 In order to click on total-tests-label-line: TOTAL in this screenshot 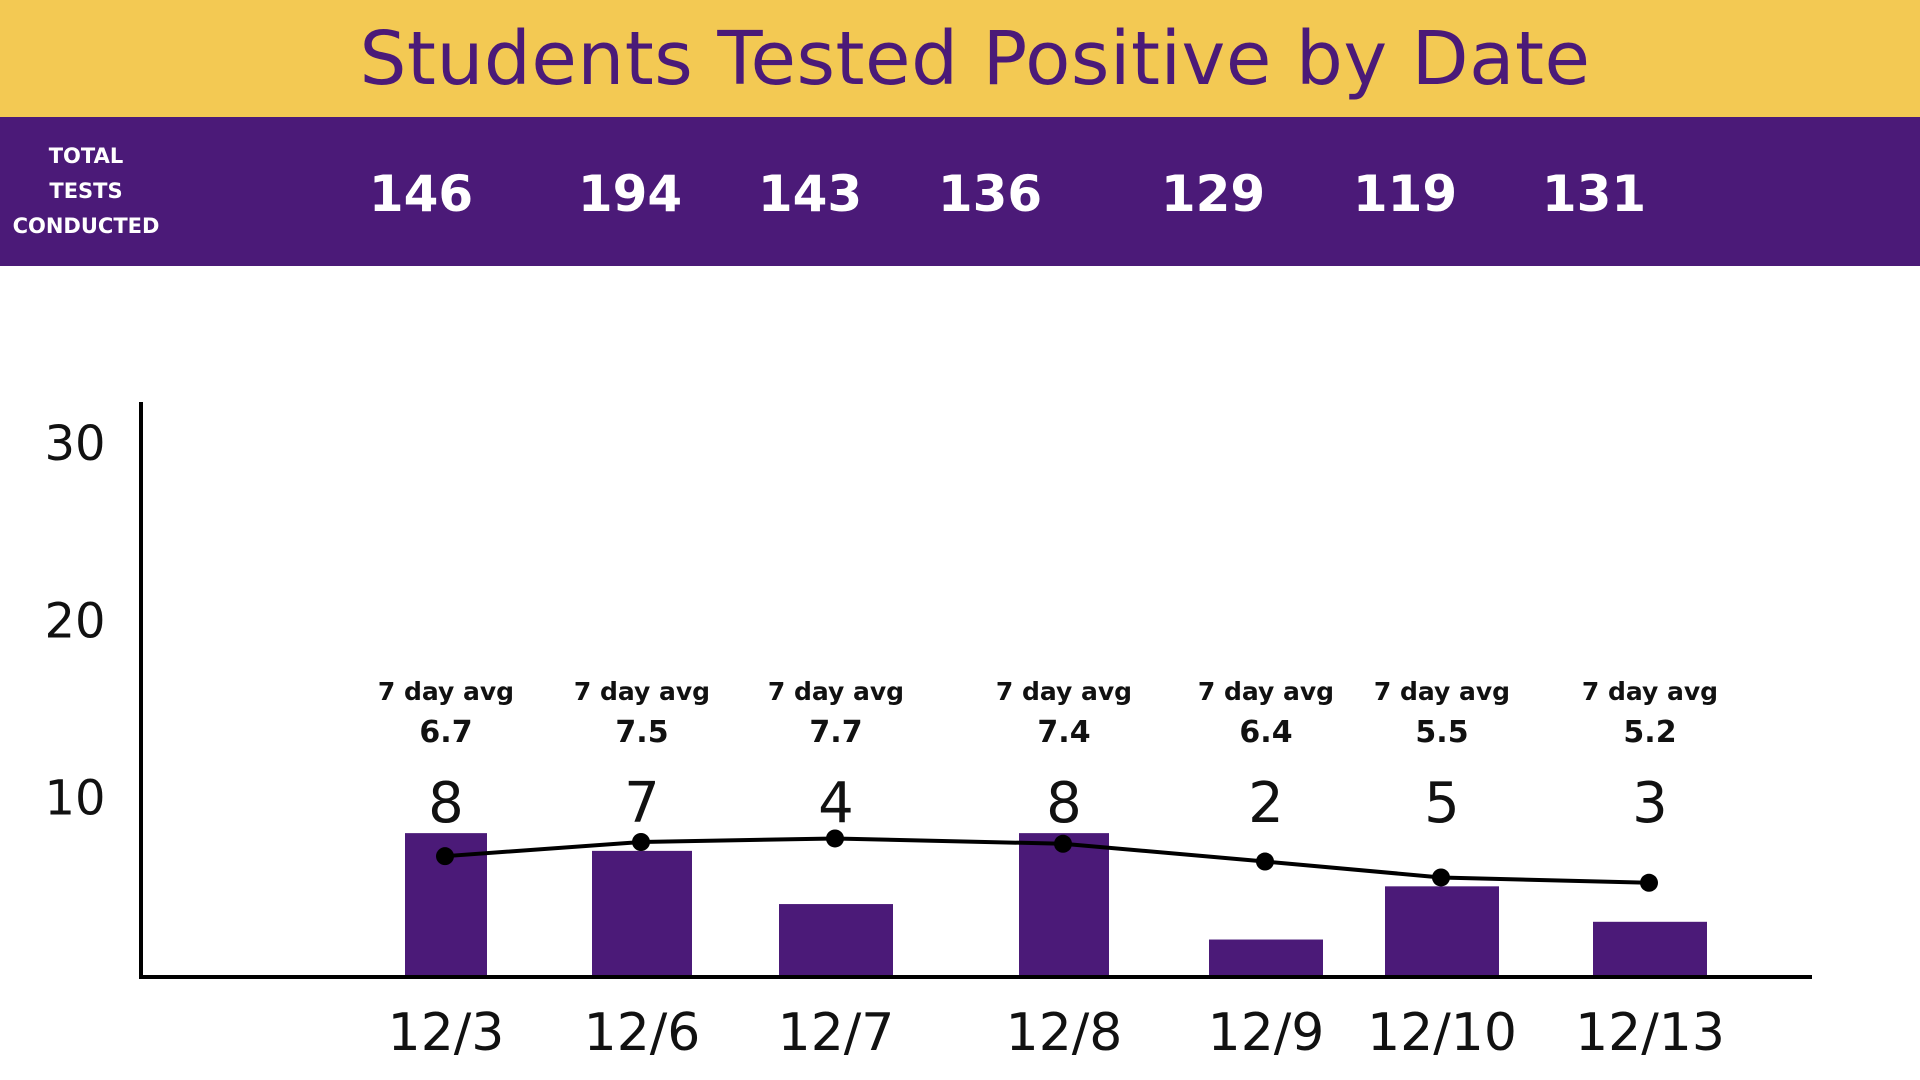, I will do `click(86, 156)`.